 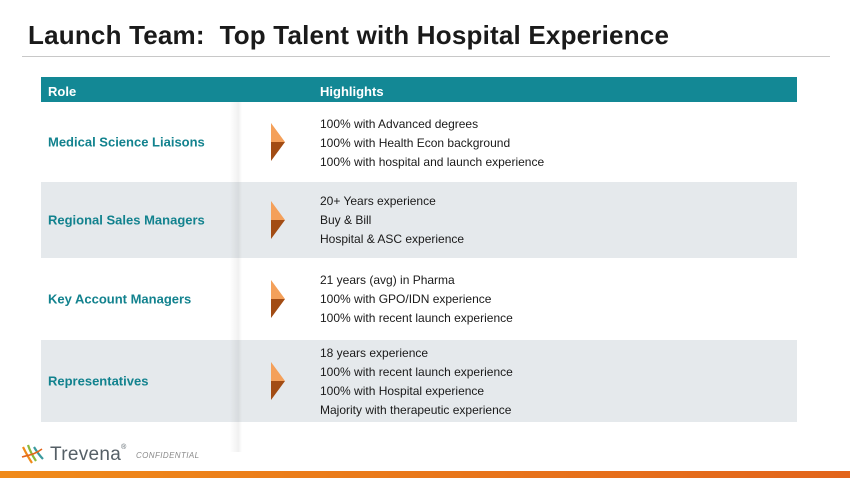 What do you see at coordinates (98, 381) in the screenshot?
I see `role-label: Representatives` at bounding box center [98, 381].